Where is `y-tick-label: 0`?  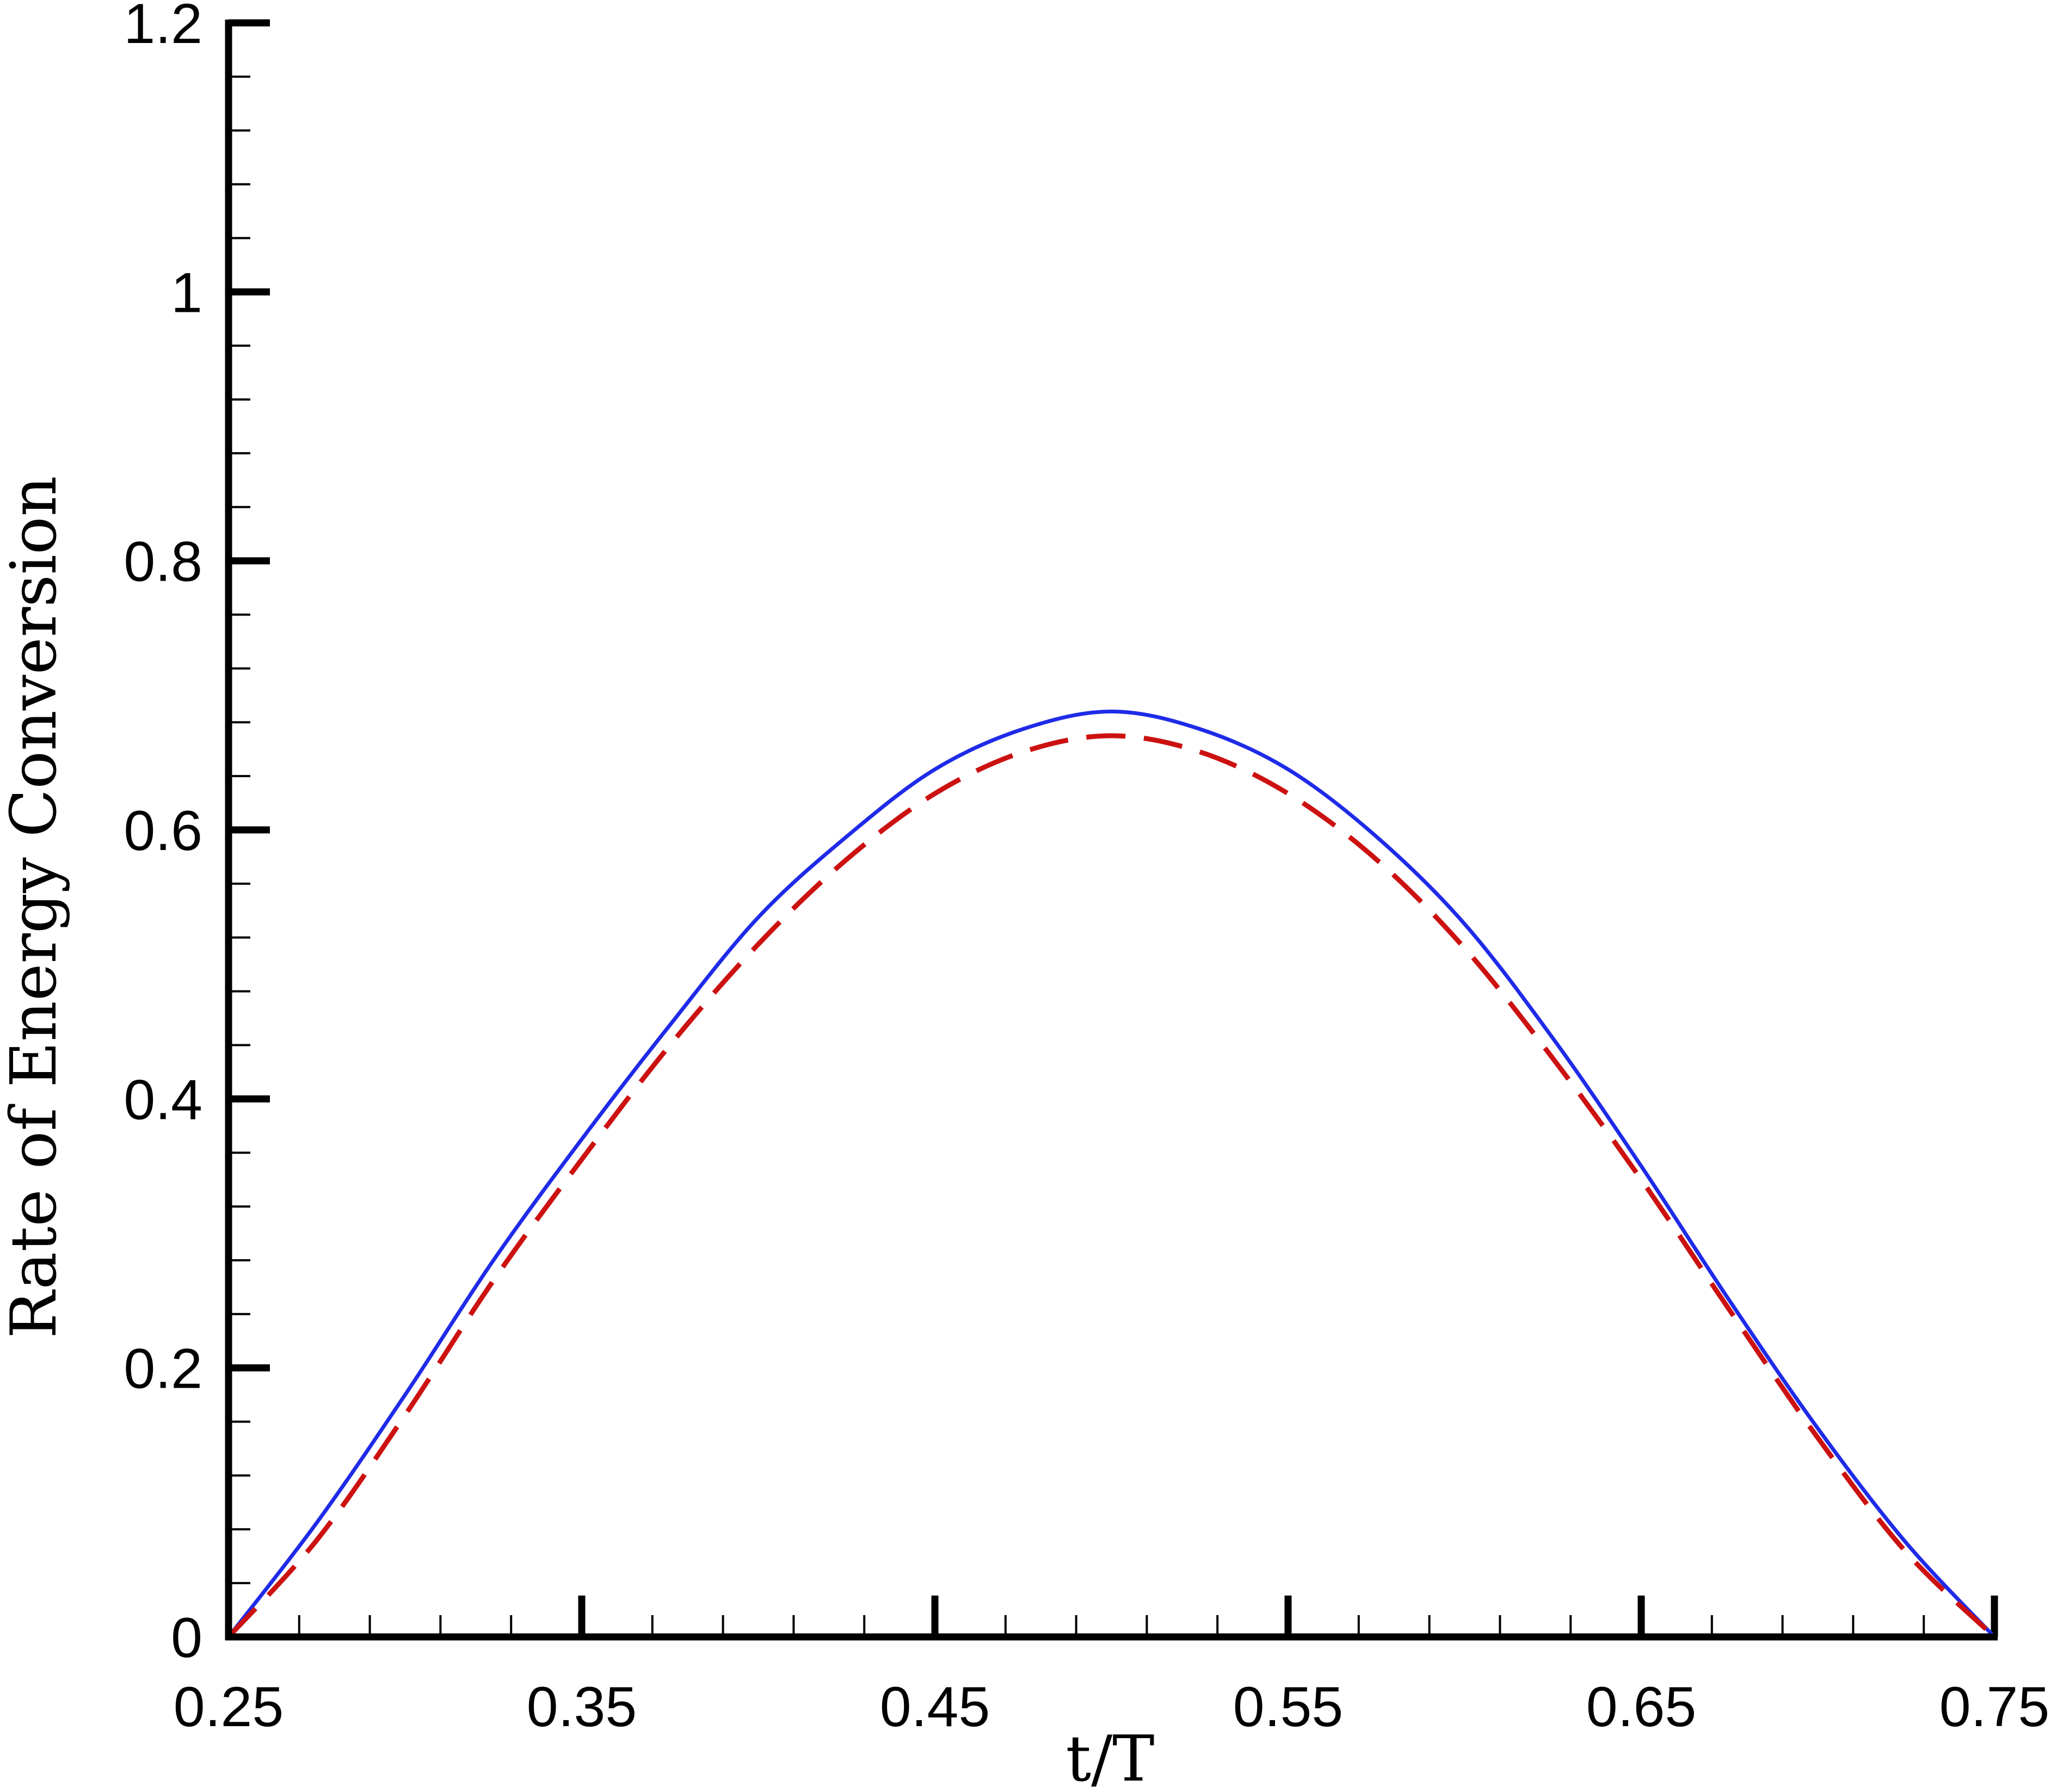 y-tick-label: 0 is located at coordinates (187, 1638).